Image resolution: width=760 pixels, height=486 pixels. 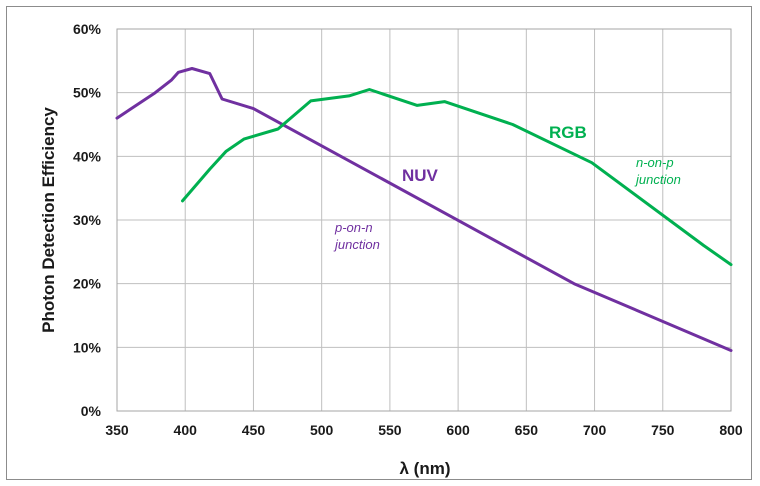 I want to click on x-tick-label: 550, so click(x=390, y=430).